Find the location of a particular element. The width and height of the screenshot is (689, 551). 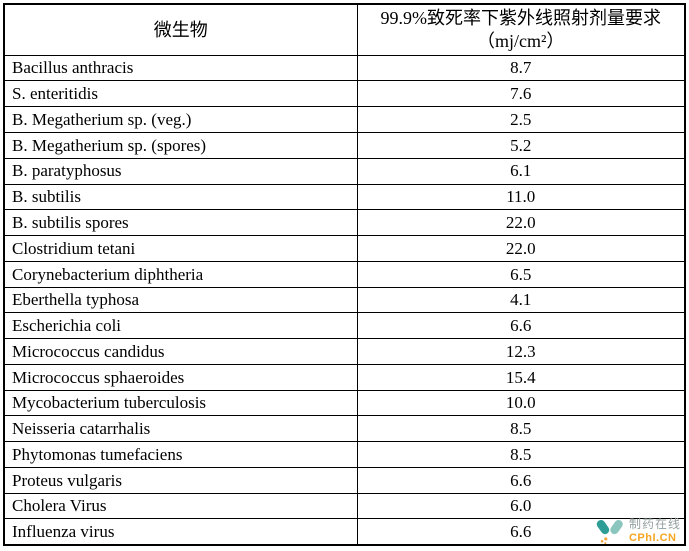

table-row: Mycobacterium tuberculosis 10.0 is located at coordinates (344, 403).